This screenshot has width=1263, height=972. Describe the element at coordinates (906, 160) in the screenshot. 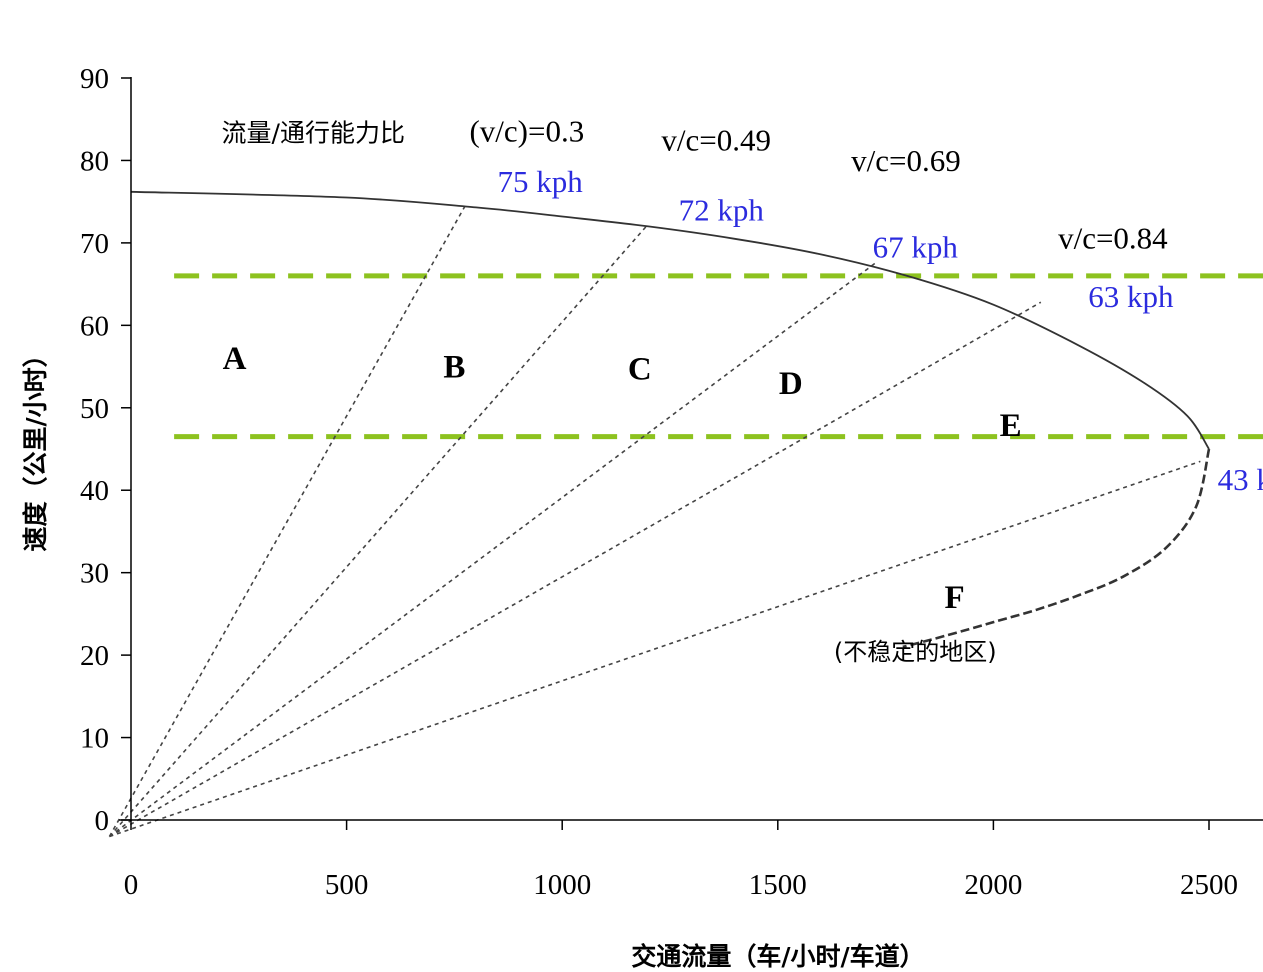

I see `vc-label: v/c=0.69` at that location.